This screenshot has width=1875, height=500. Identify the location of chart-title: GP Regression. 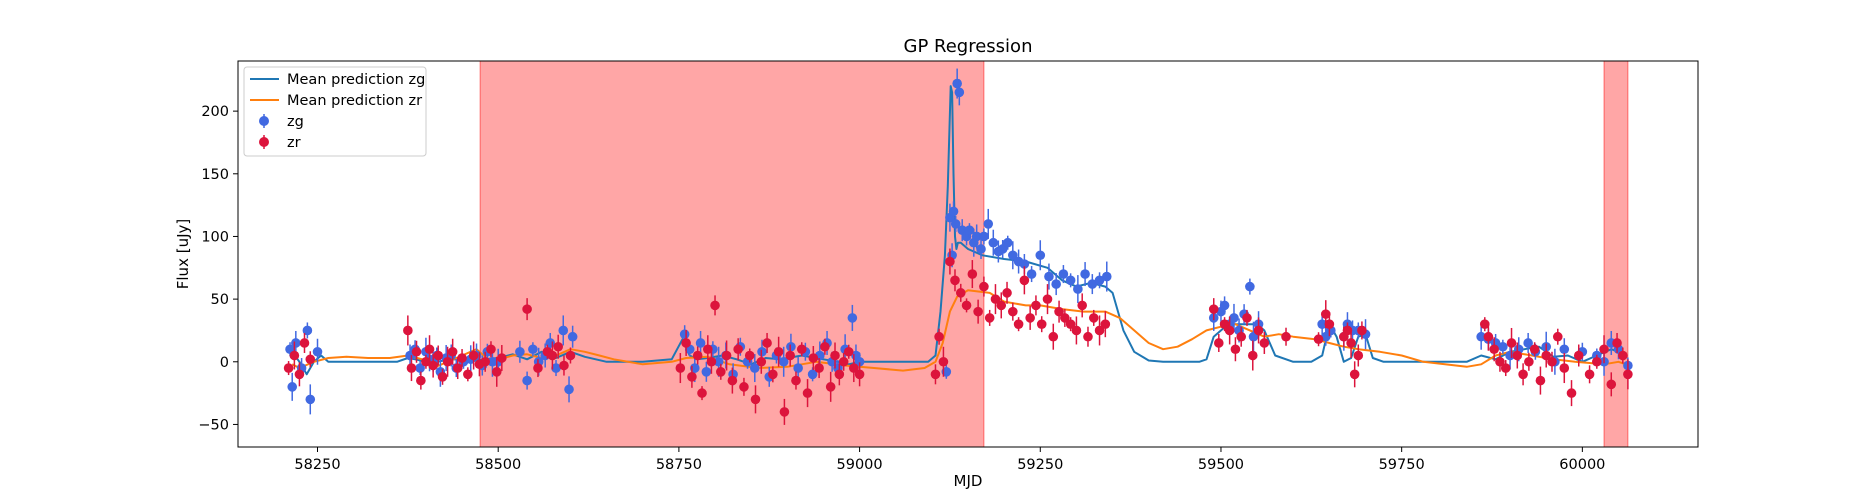
(968, 46).